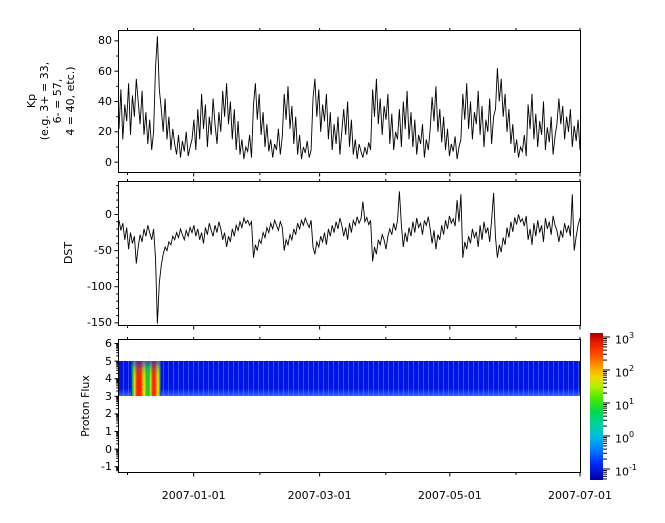 This screenshot has height=523, width=665. I want to click on colorbar-tick-label: 10², so click(625, 372).